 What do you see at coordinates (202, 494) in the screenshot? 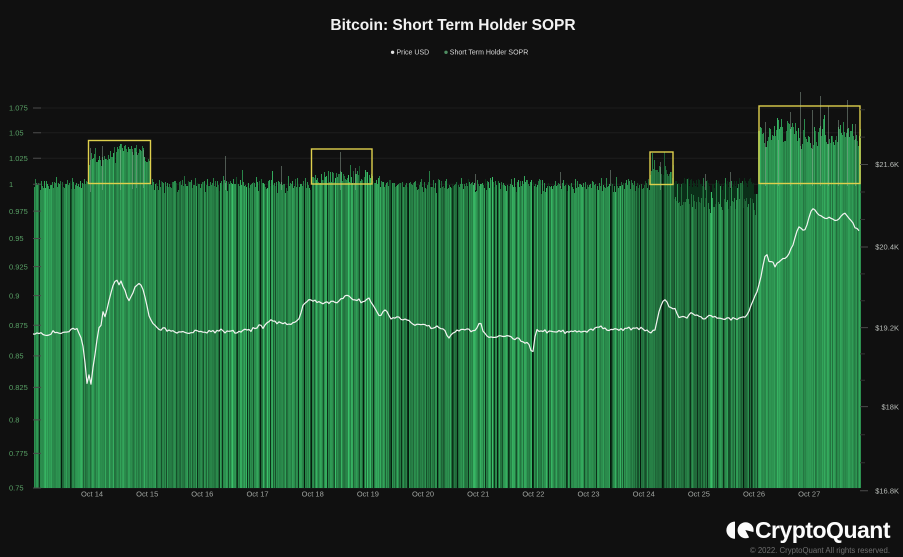
I see `svg-text: Oct 16` at bounding box center [202, 494].